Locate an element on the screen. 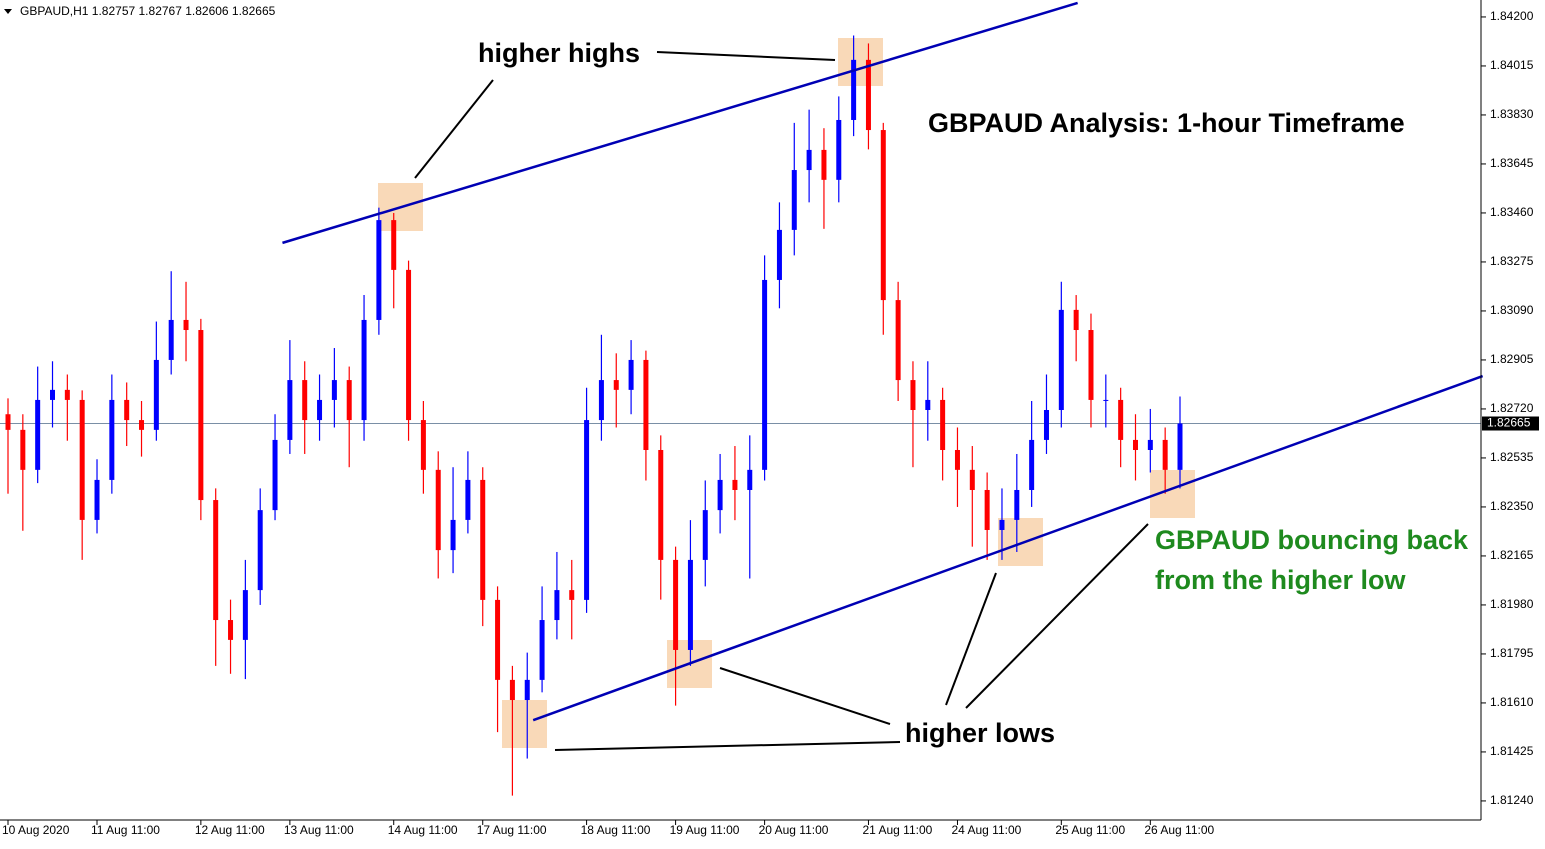  y-tick-label: 1.83645 is located at coordinates (1512, 163).